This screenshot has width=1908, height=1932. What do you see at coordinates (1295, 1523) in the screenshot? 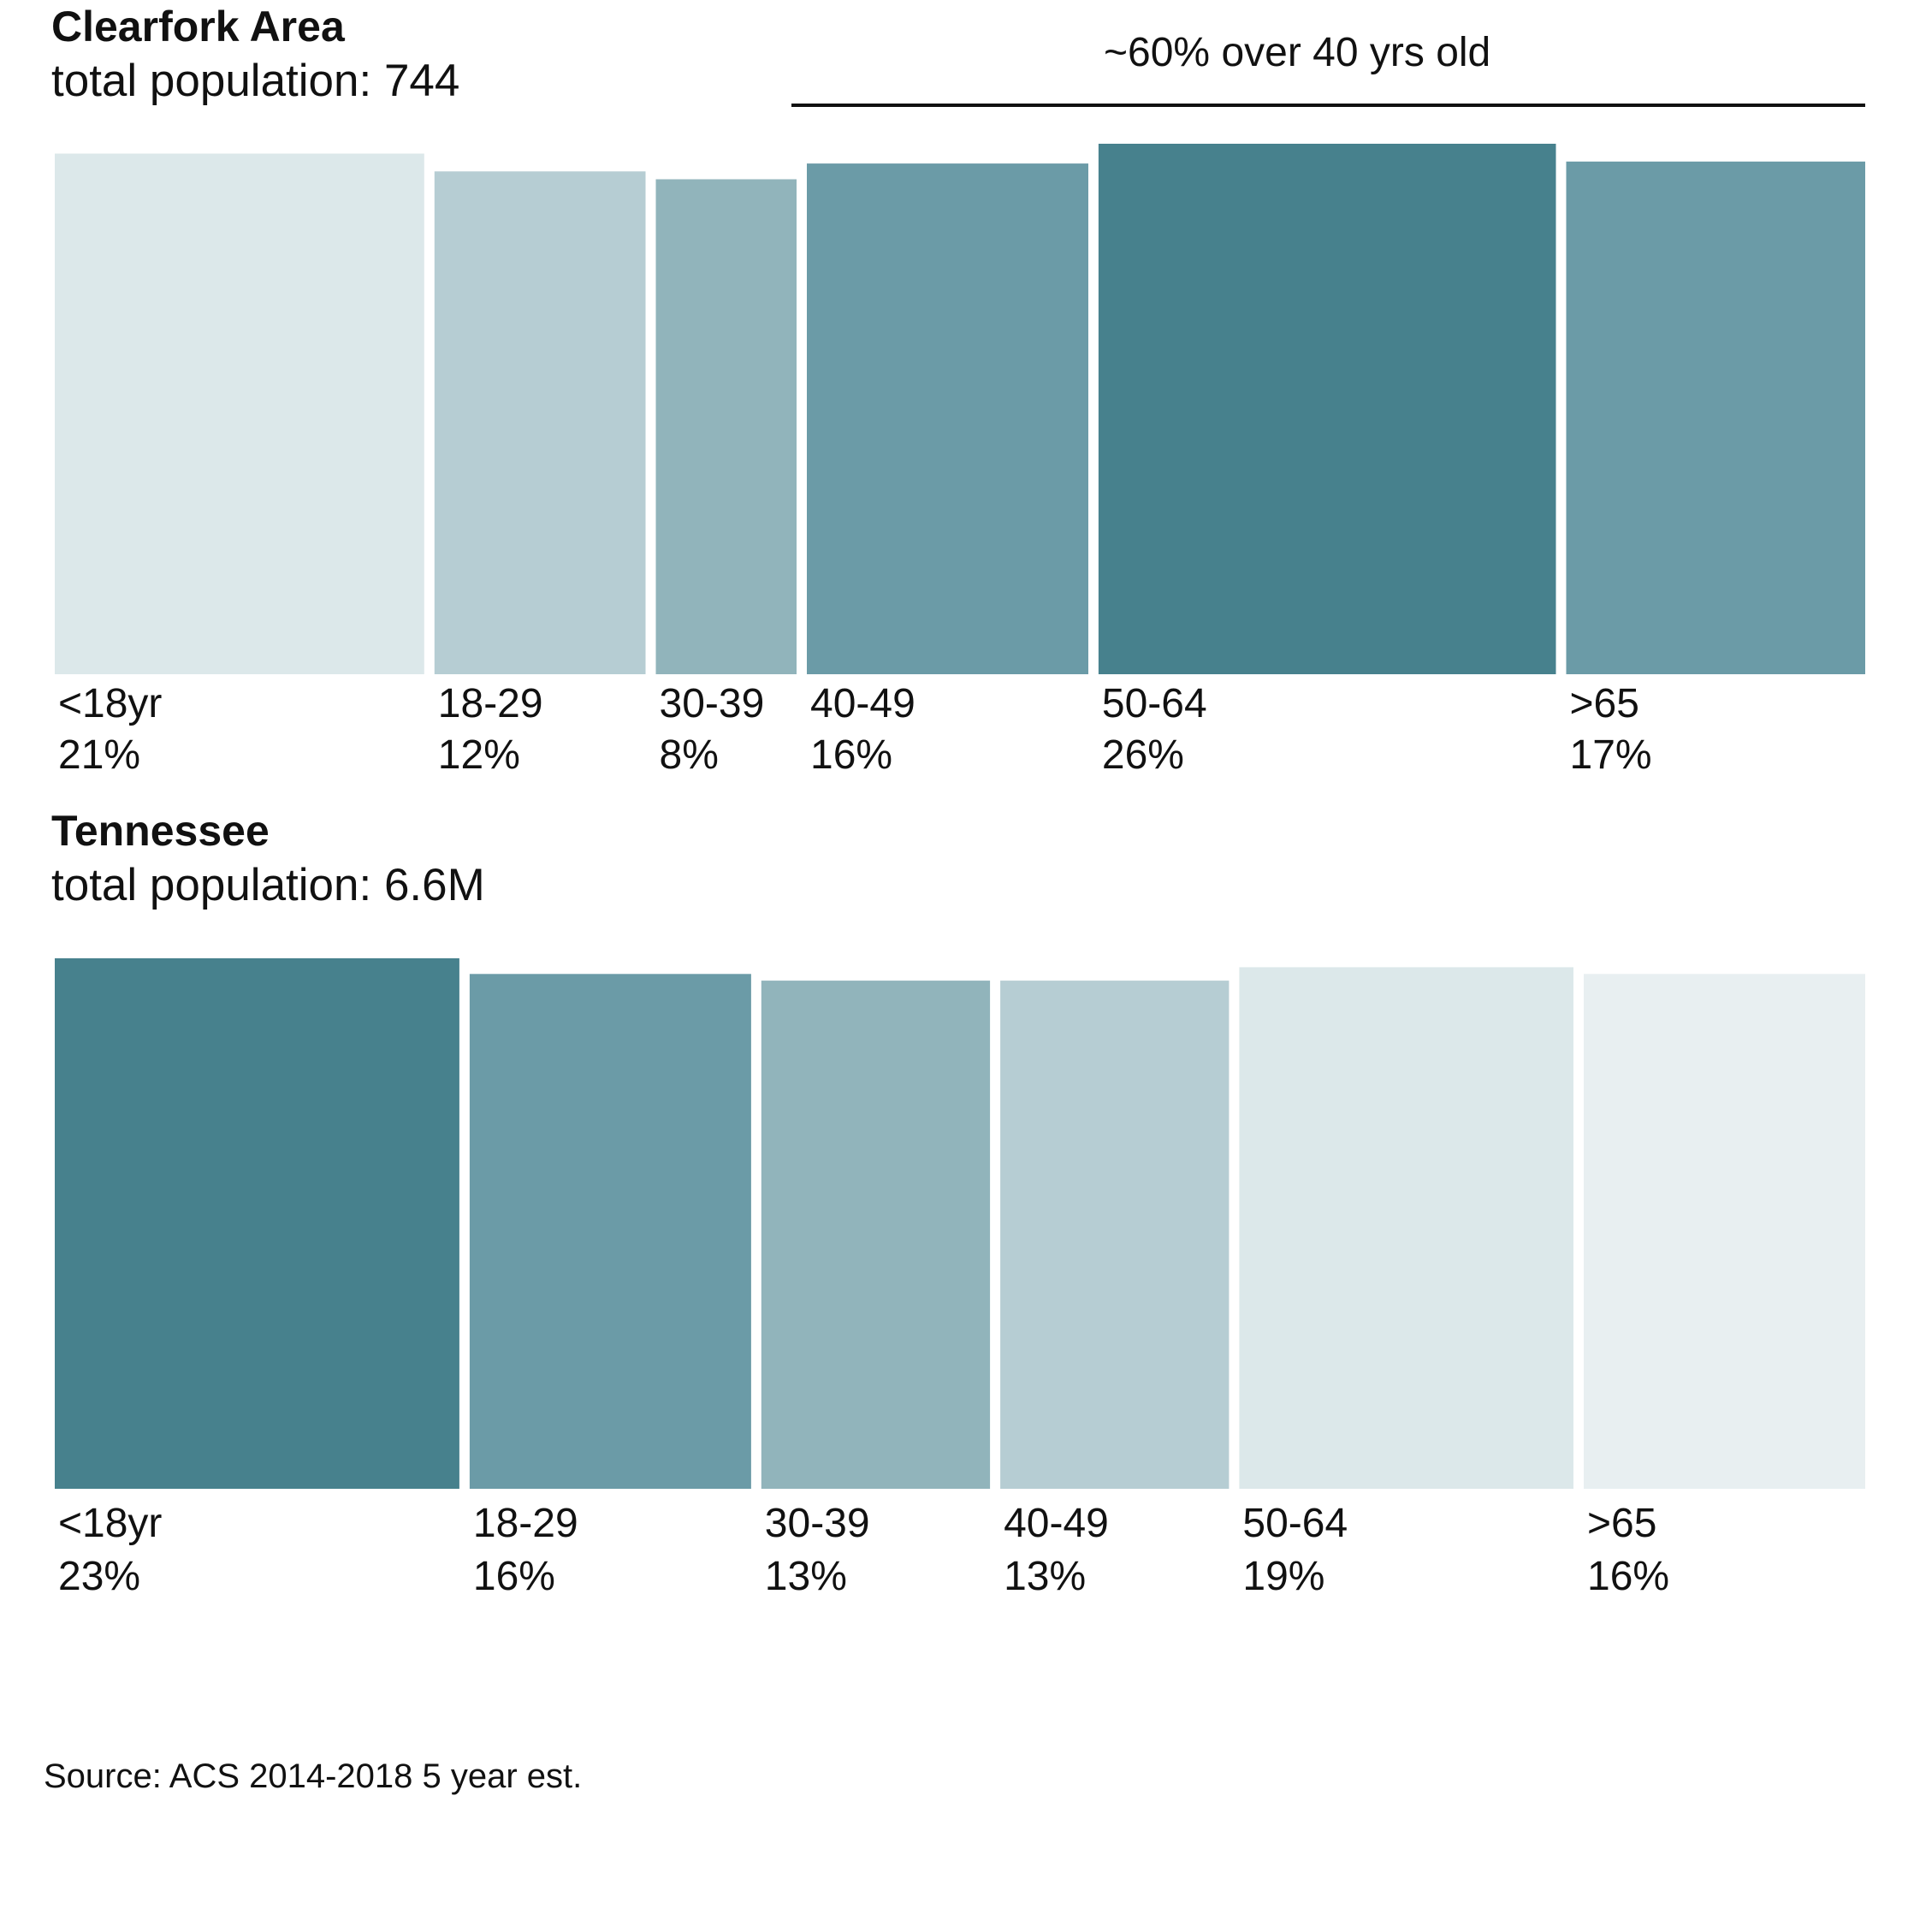
I see `chart-2-category-label-4: 50-64` at bounding box center [1295, 1523].